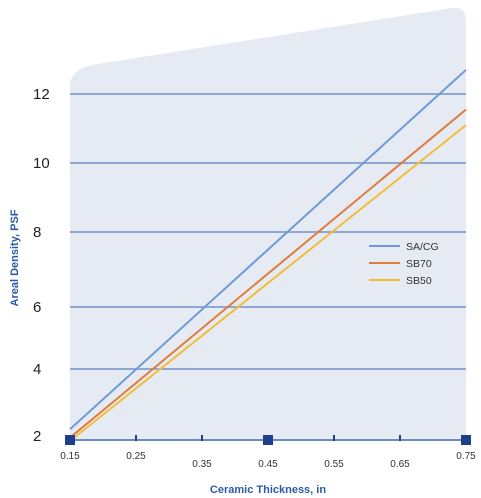 The height and width of the screenshot is (498, 481). Describe the element at coordinates (422, 247) in the screenshot. I see `legend-label: SA/CG` at that location.